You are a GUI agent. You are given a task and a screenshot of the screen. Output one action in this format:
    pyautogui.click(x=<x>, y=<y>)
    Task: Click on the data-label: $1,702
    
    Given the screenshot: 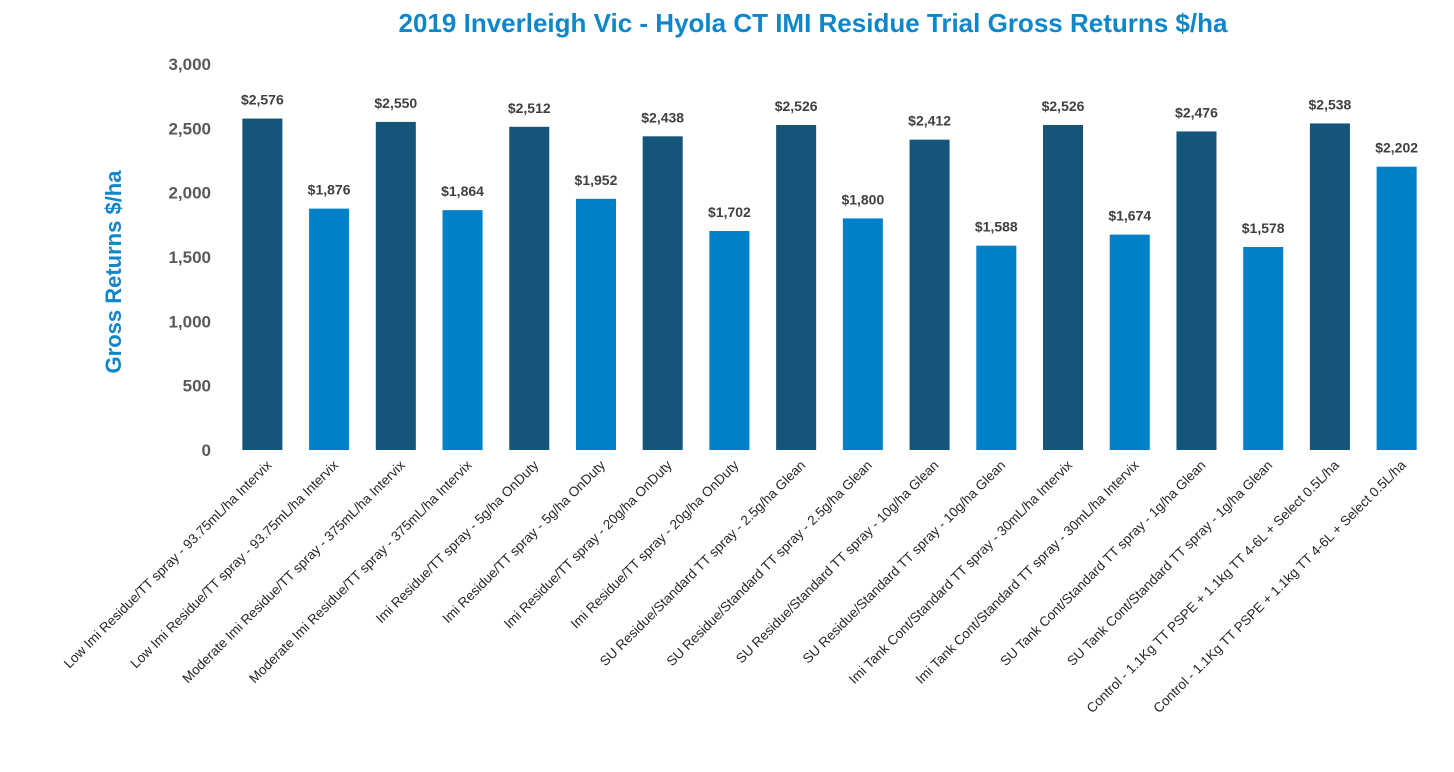 What is the action you would take?
    pyautogui.click(x=729, y=212)
    